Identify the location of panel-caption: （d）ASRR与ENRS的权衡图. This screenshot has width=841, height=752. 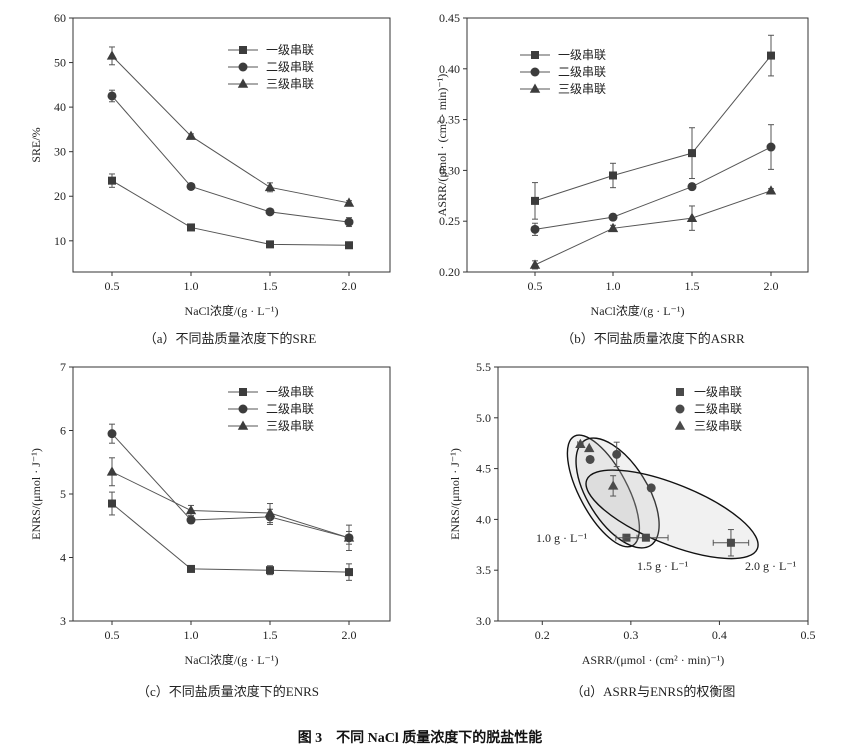
(653, 691).